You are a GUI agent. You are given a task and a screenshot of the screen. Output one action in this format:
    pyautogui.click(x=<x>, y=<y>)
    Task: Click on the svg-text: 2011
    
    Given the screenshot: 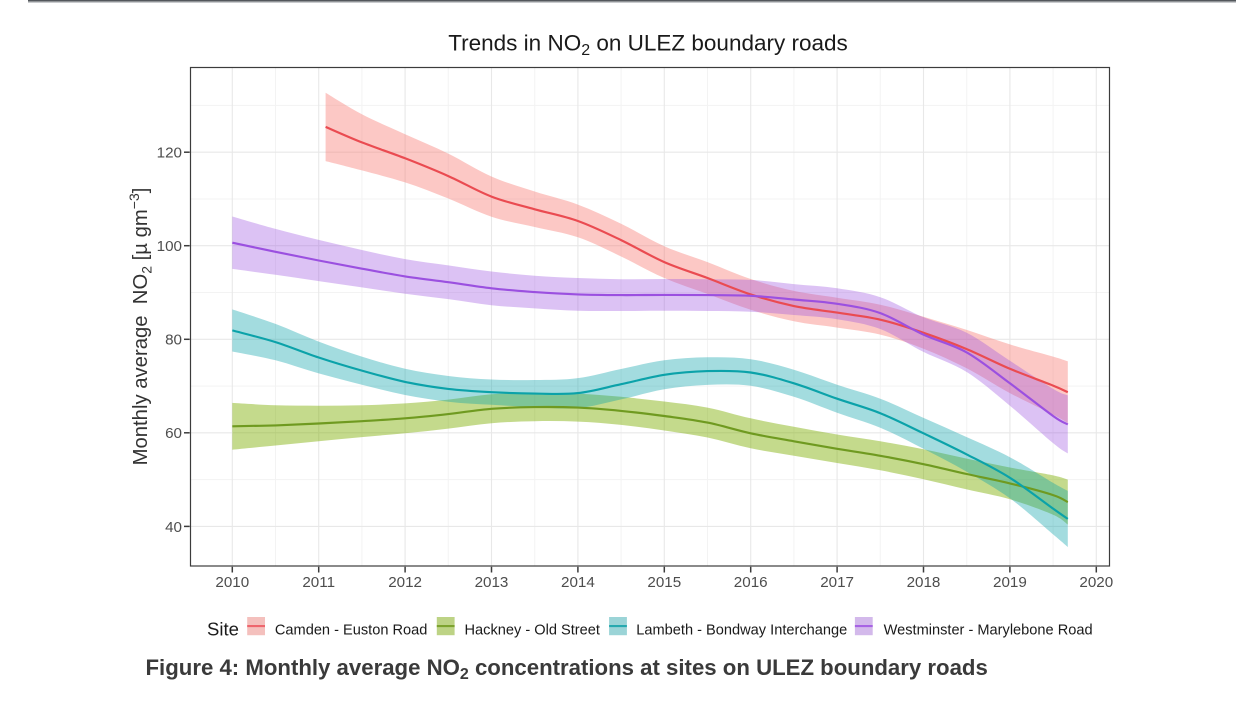 What is the action you would take?
    pyautogui.click(x=318, y=582)
    